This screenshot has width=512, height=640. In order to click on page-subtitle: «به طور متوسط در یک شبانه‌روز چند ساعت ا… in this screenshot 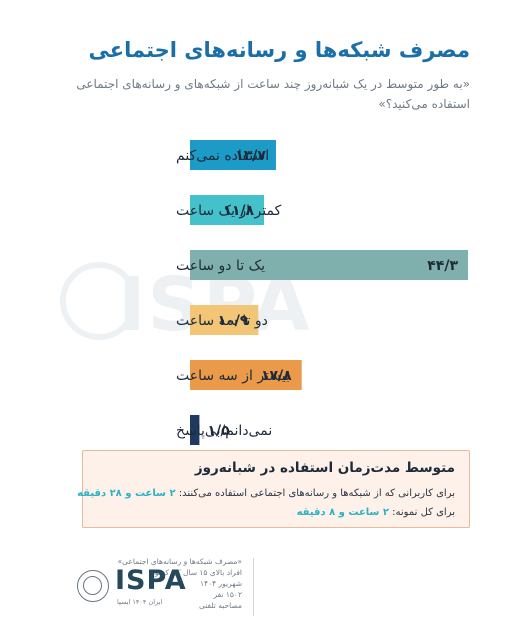, I will do `click(273, 94)`.